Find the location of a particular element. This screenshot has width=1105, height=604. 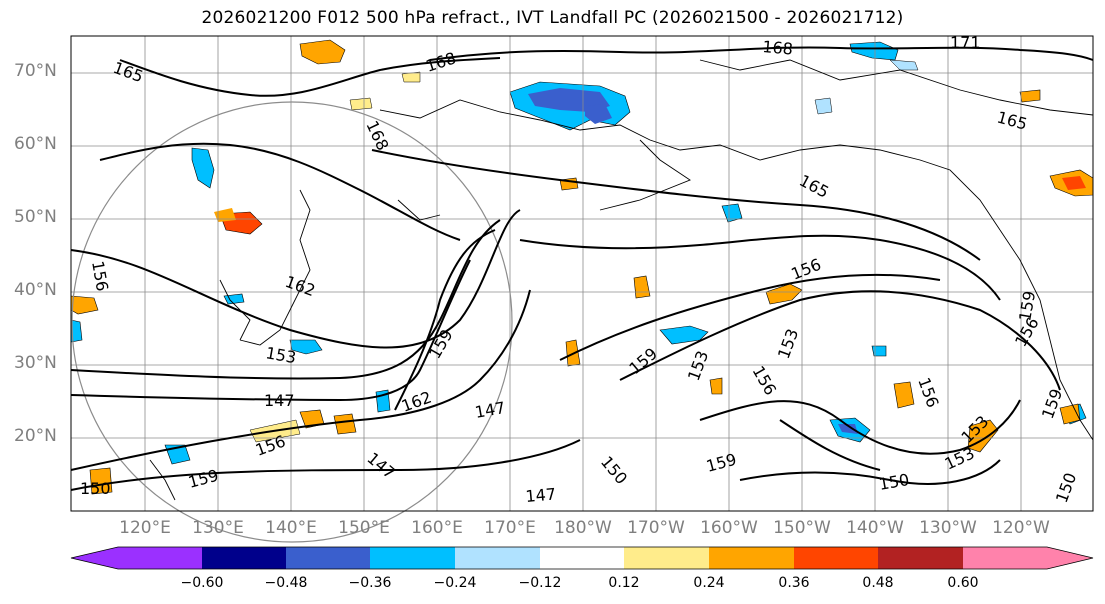

contour-label: 168 is located at coordinates (778, 48).